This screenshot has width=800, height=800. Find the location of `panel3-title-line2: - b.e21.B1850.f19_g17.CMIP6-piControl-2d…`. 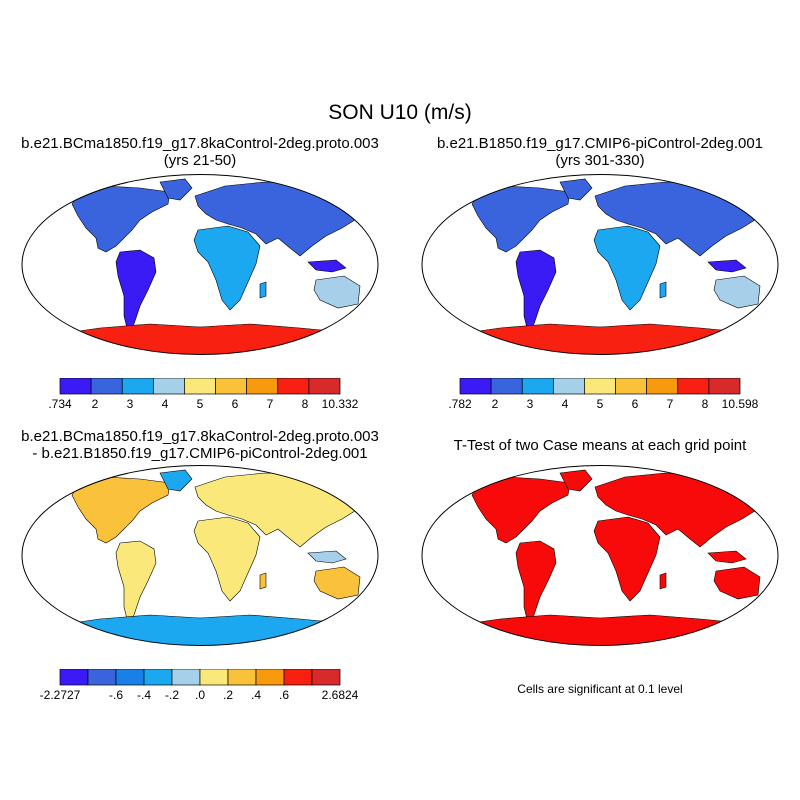

panel3-title-line2: - b.e21.B1850.f19_g17.CMIP6-piControl-2d… is located at coordinates (200, 453).